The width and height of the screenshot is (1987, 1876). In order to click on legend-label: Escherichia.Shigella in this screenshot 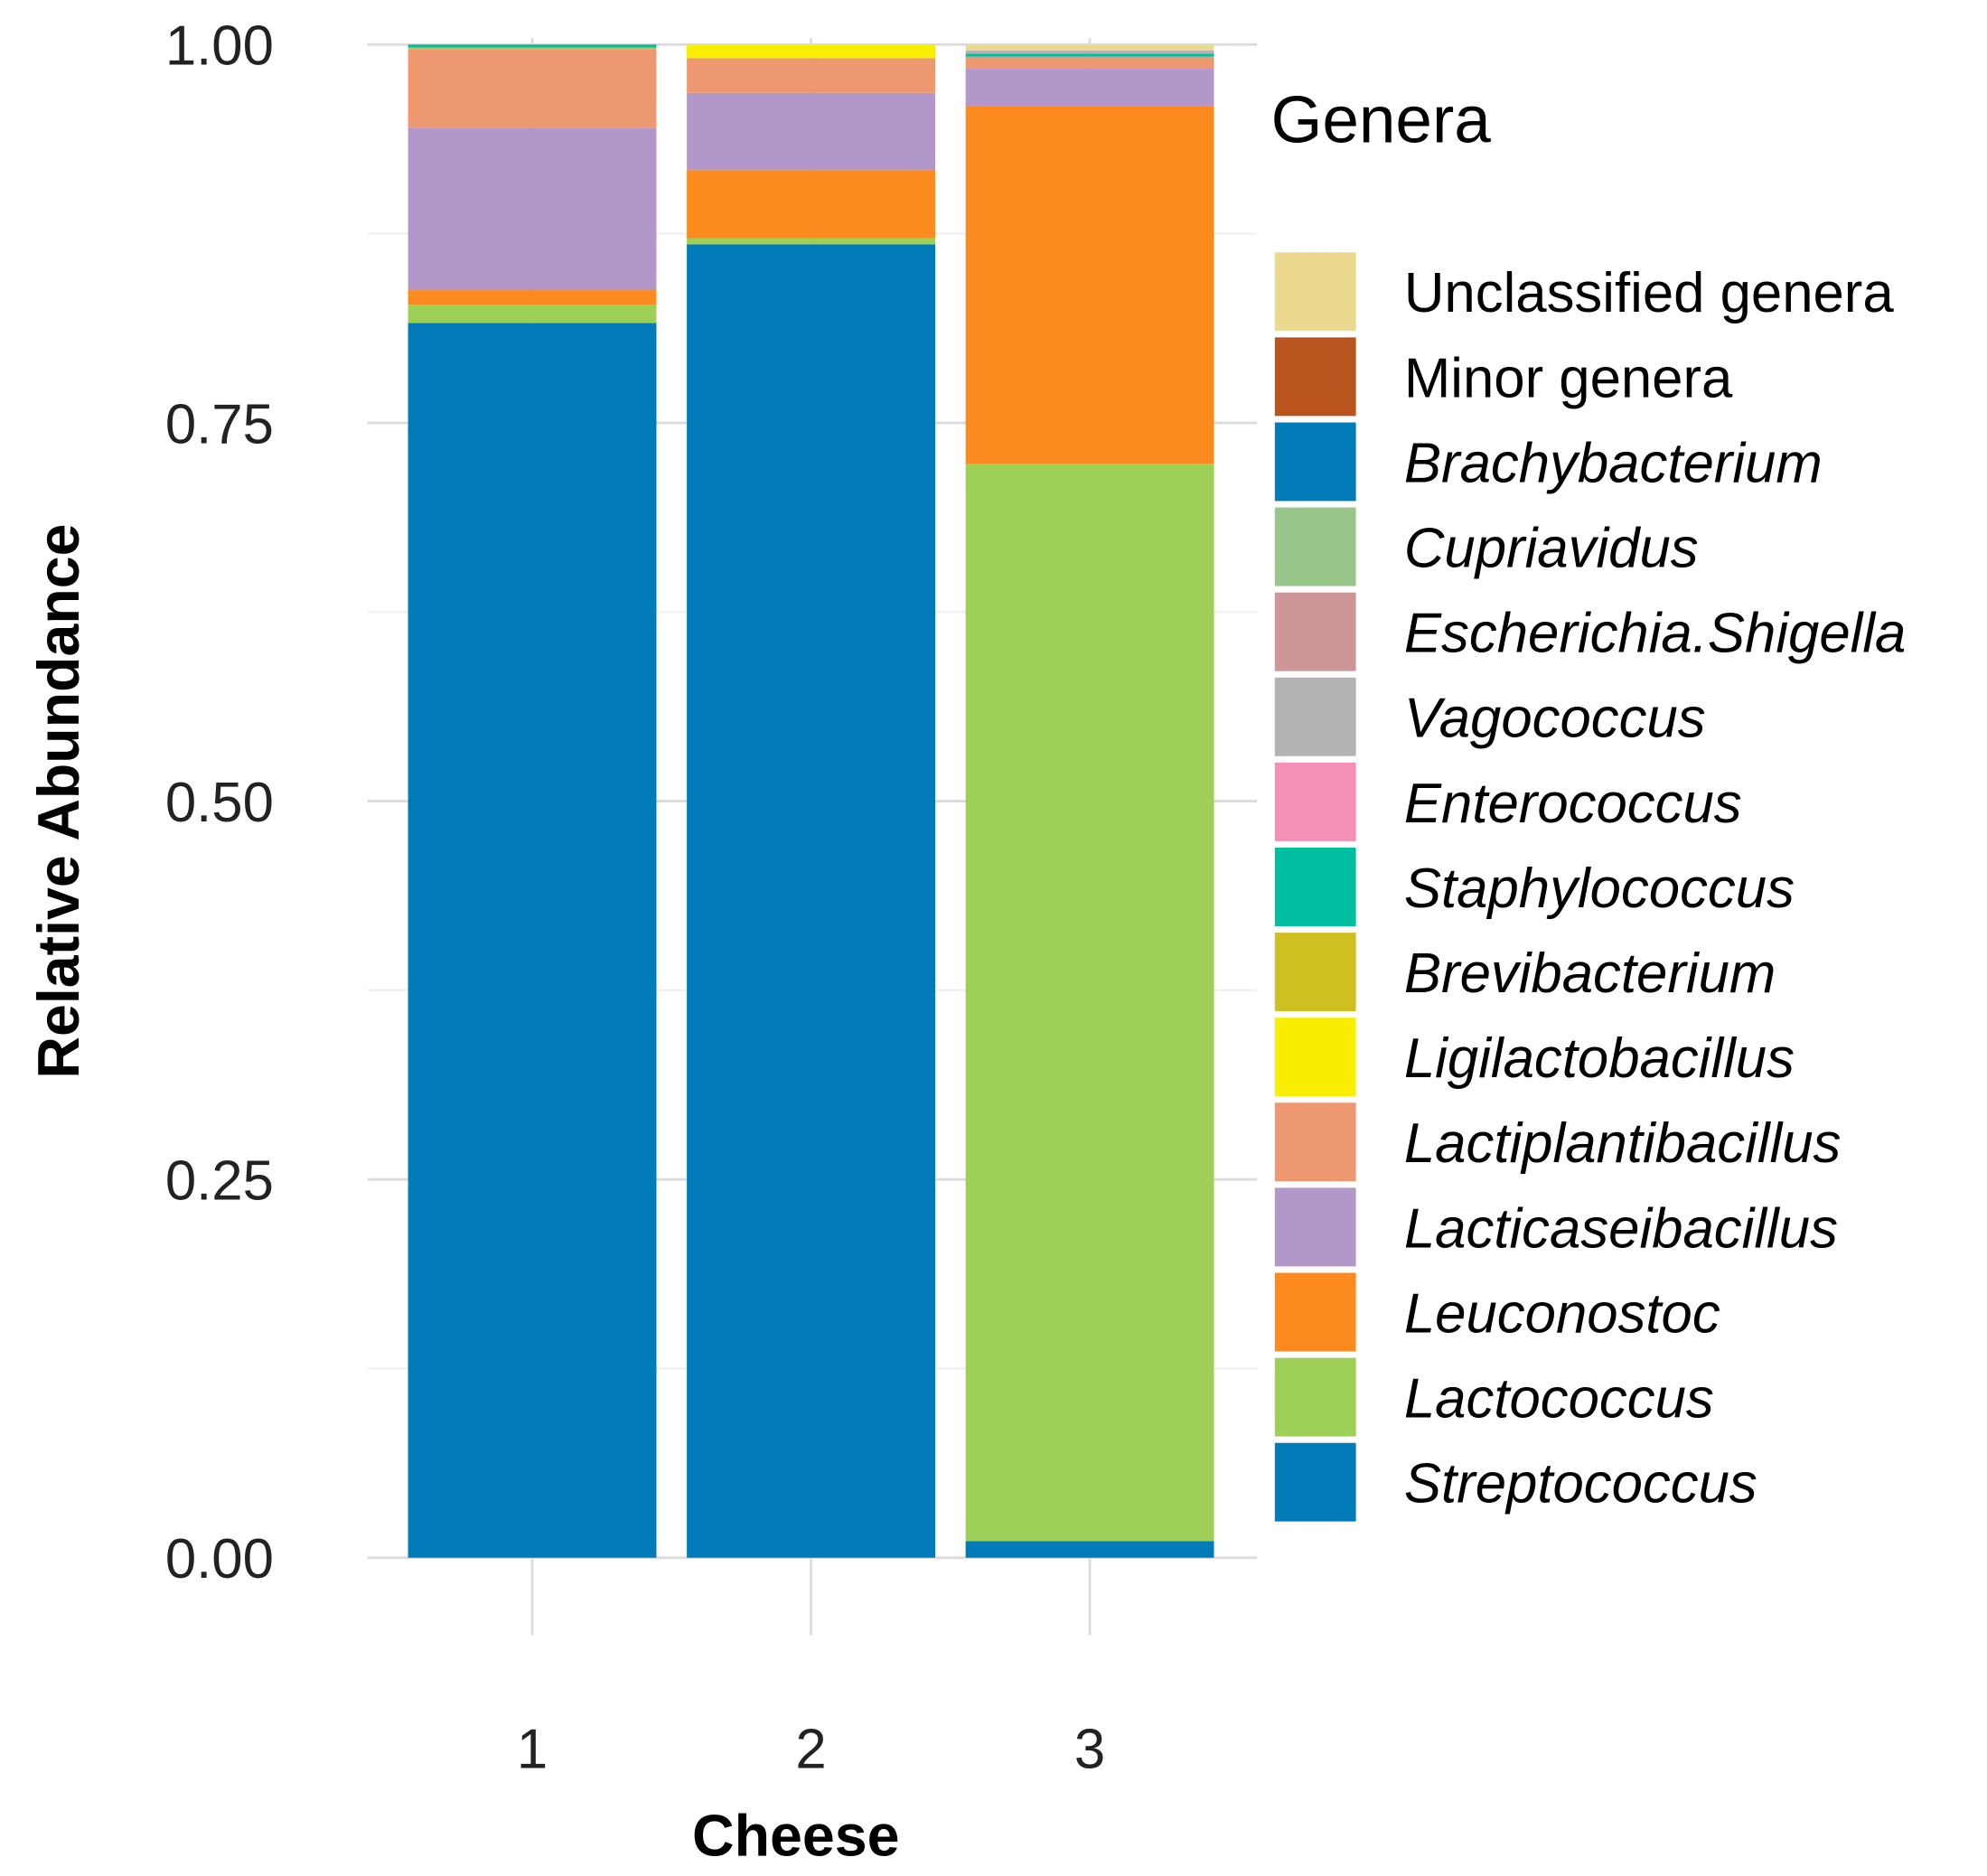, I will do `click(1655, 634)`.